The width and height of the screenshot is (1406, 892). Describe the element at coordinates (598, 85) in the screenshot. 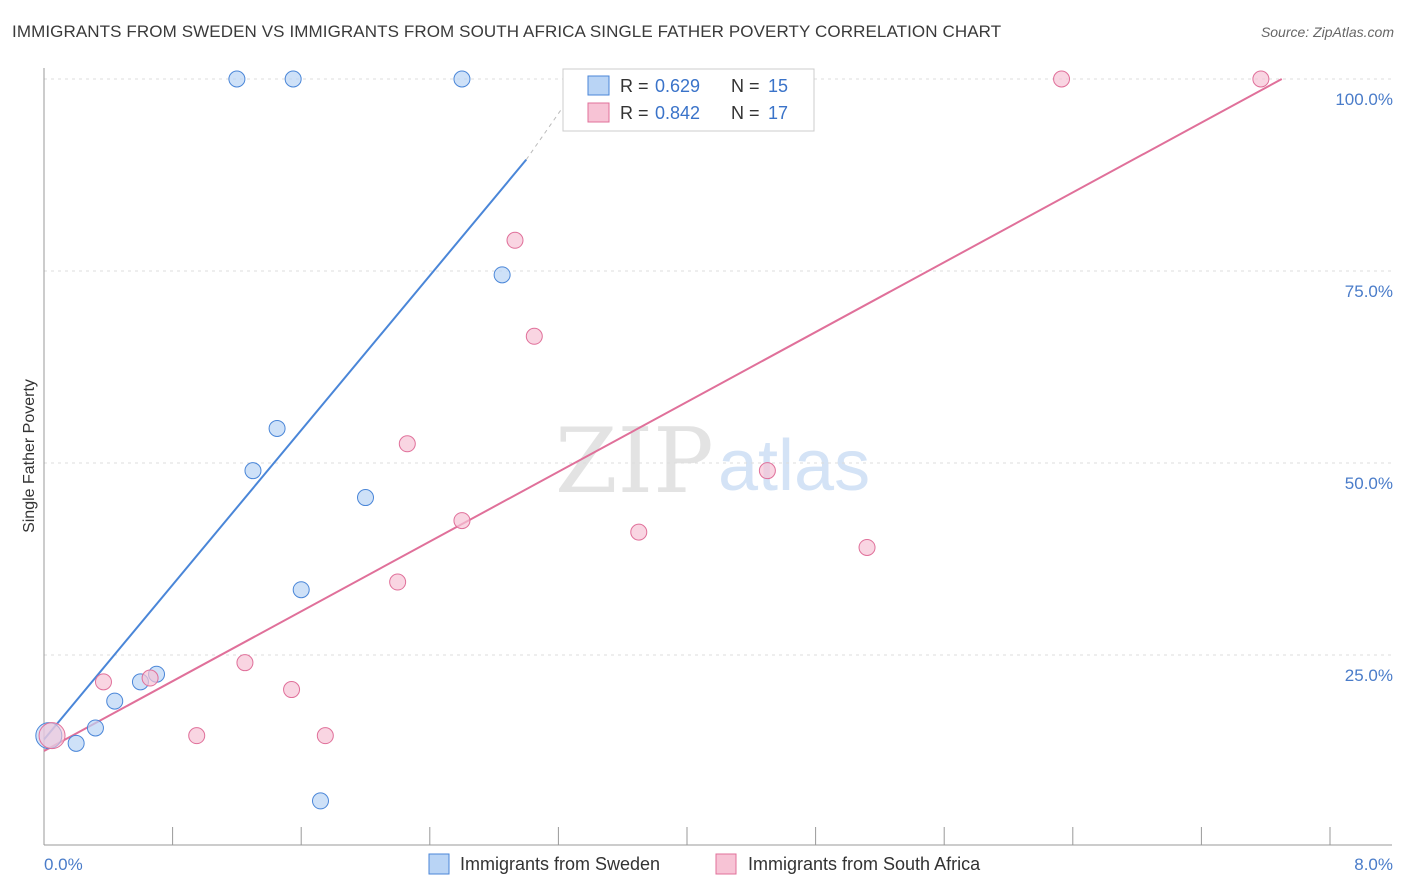

I see `stats-swatch-sweden` at that location.